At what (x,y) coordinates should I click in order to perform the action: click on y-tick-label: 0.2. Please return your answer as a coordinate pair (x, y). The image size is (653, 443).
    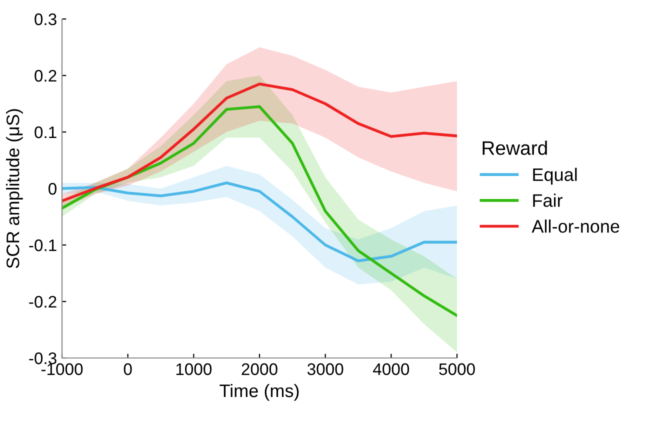
    Looking at the image, I should click on (45, 76).